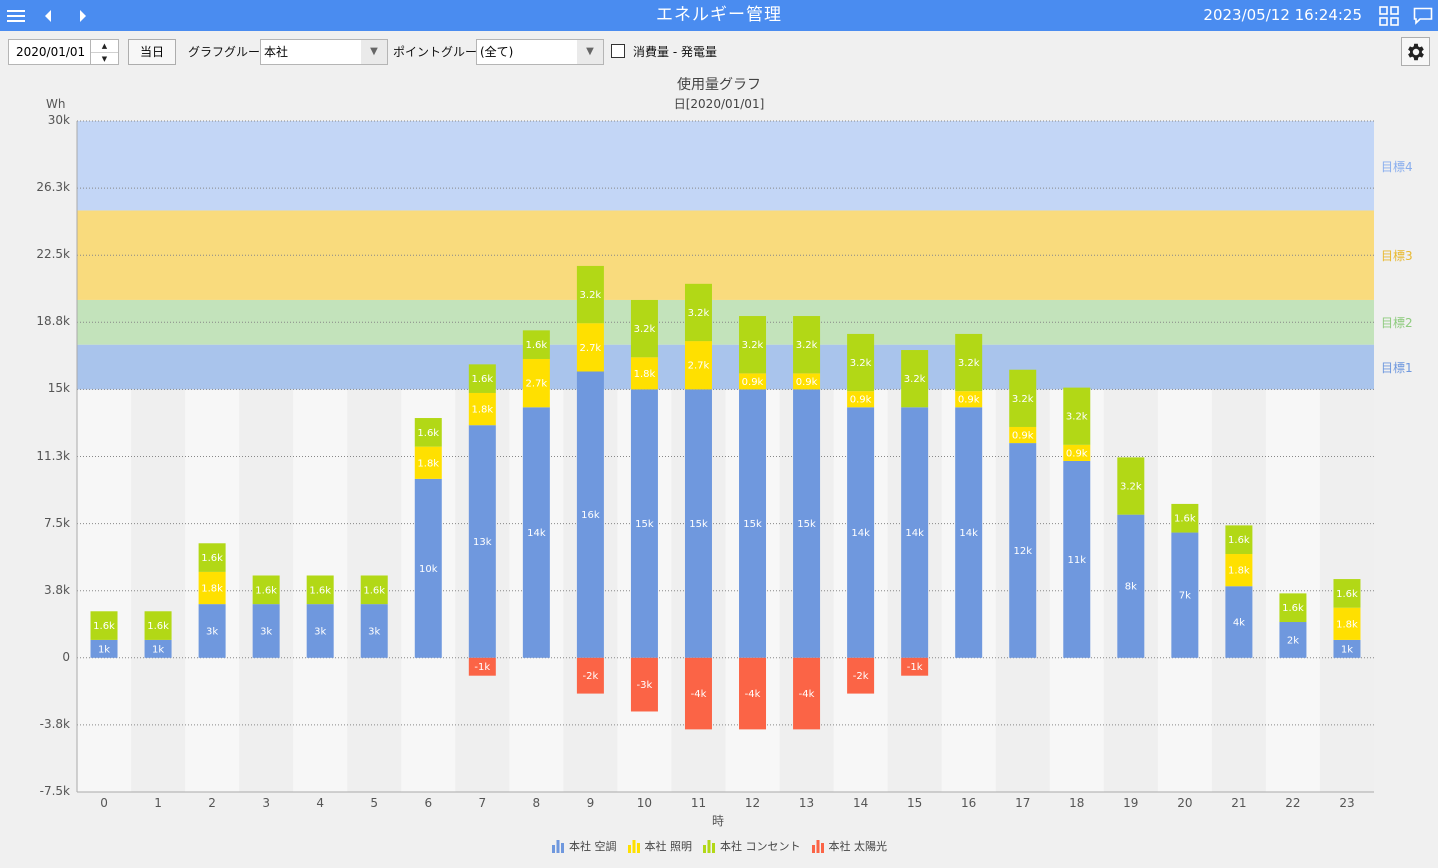 The height and width of the screenshot is (868, 1438). I want to click on x-tick-label: 4, so click(320, 803).